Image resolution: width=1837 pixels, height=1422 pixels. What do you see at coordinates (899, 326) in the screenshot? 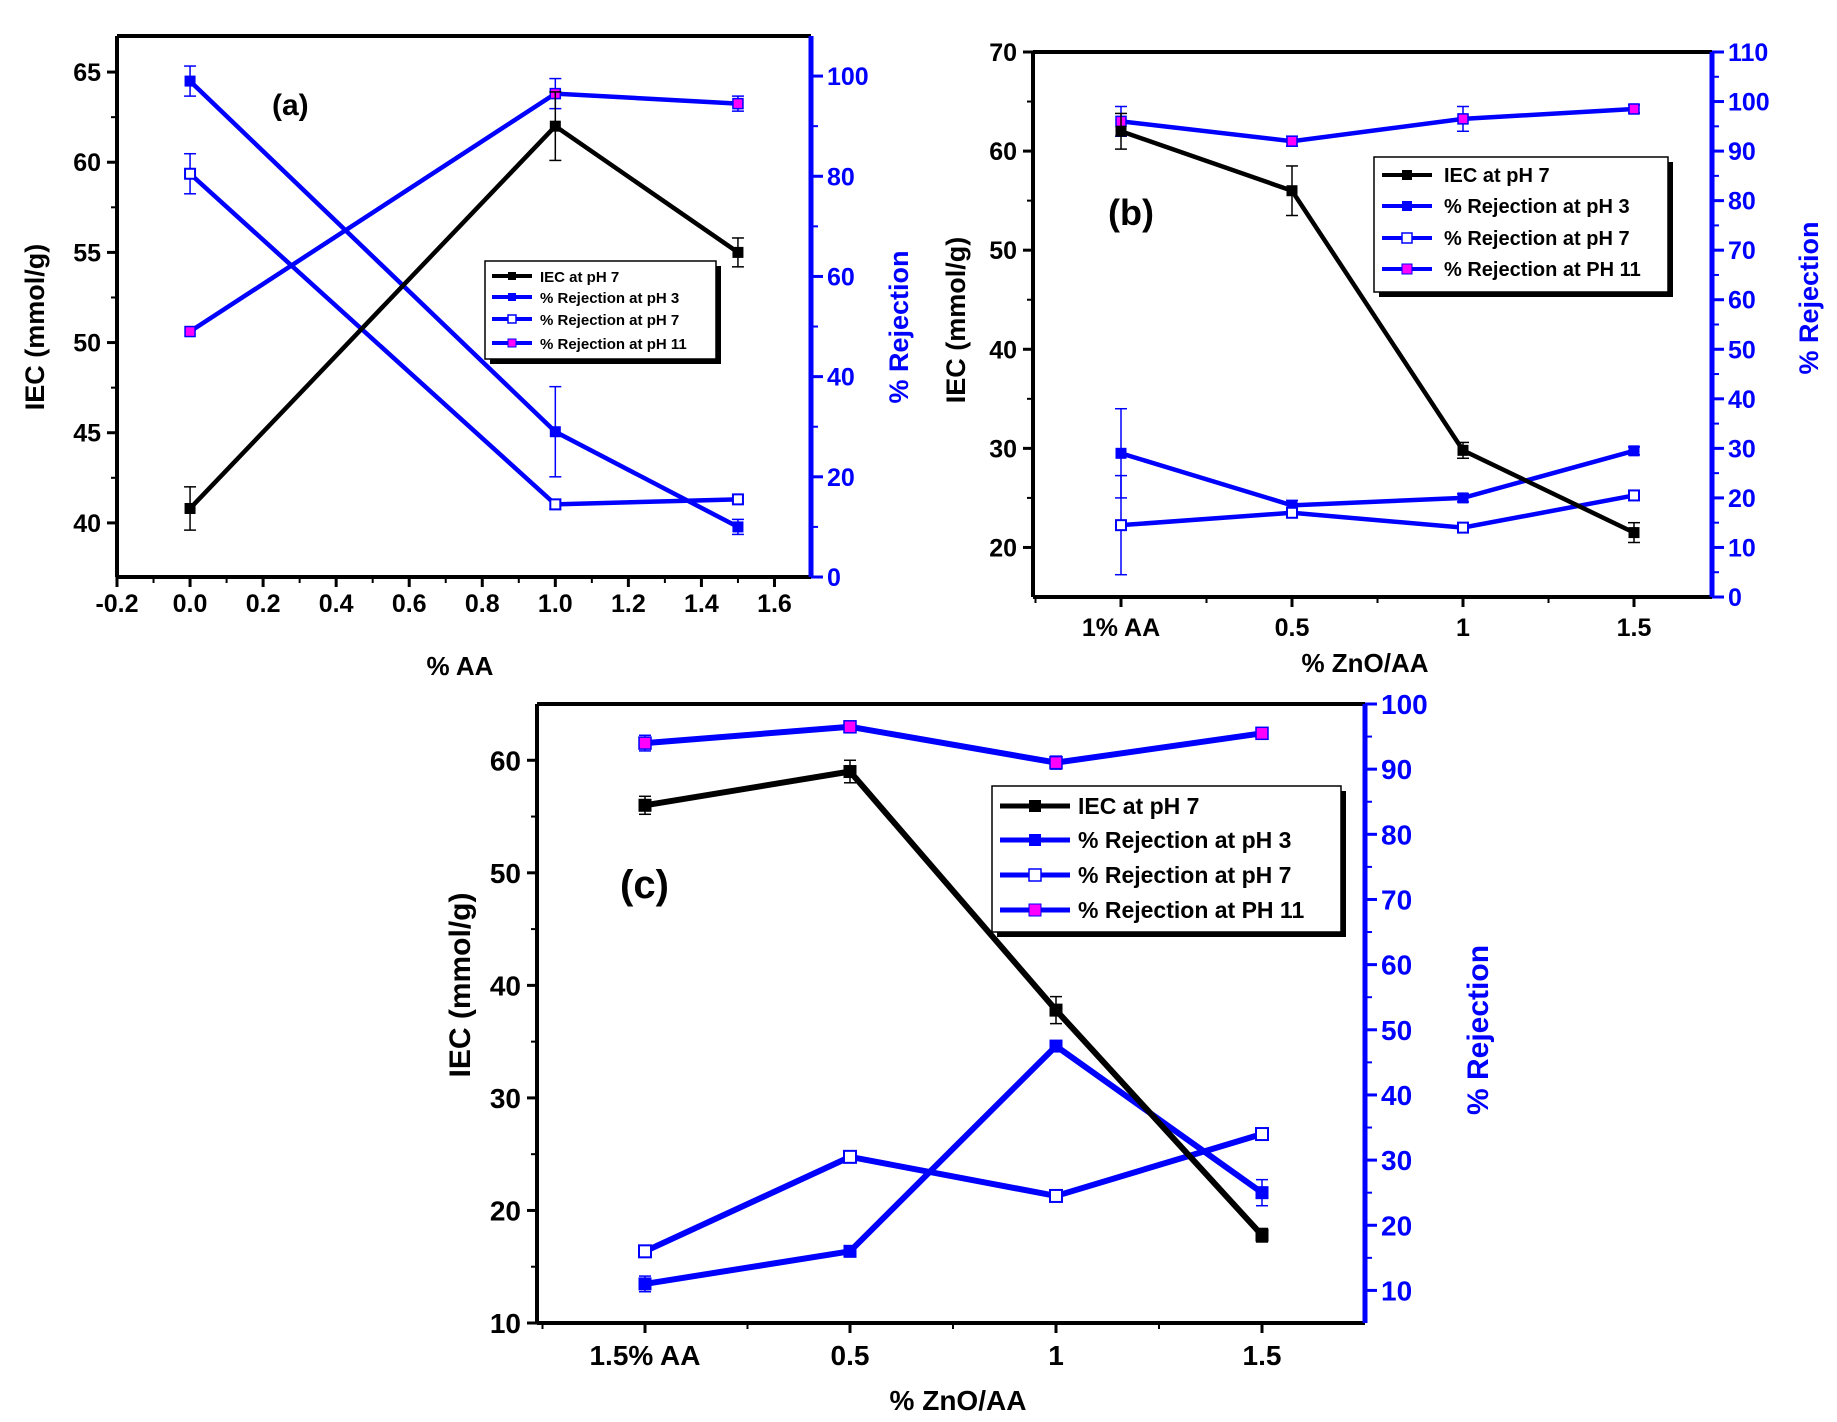
I see `panel-a-ylabel-right: % Rejection` at bounding box center [899, 326].